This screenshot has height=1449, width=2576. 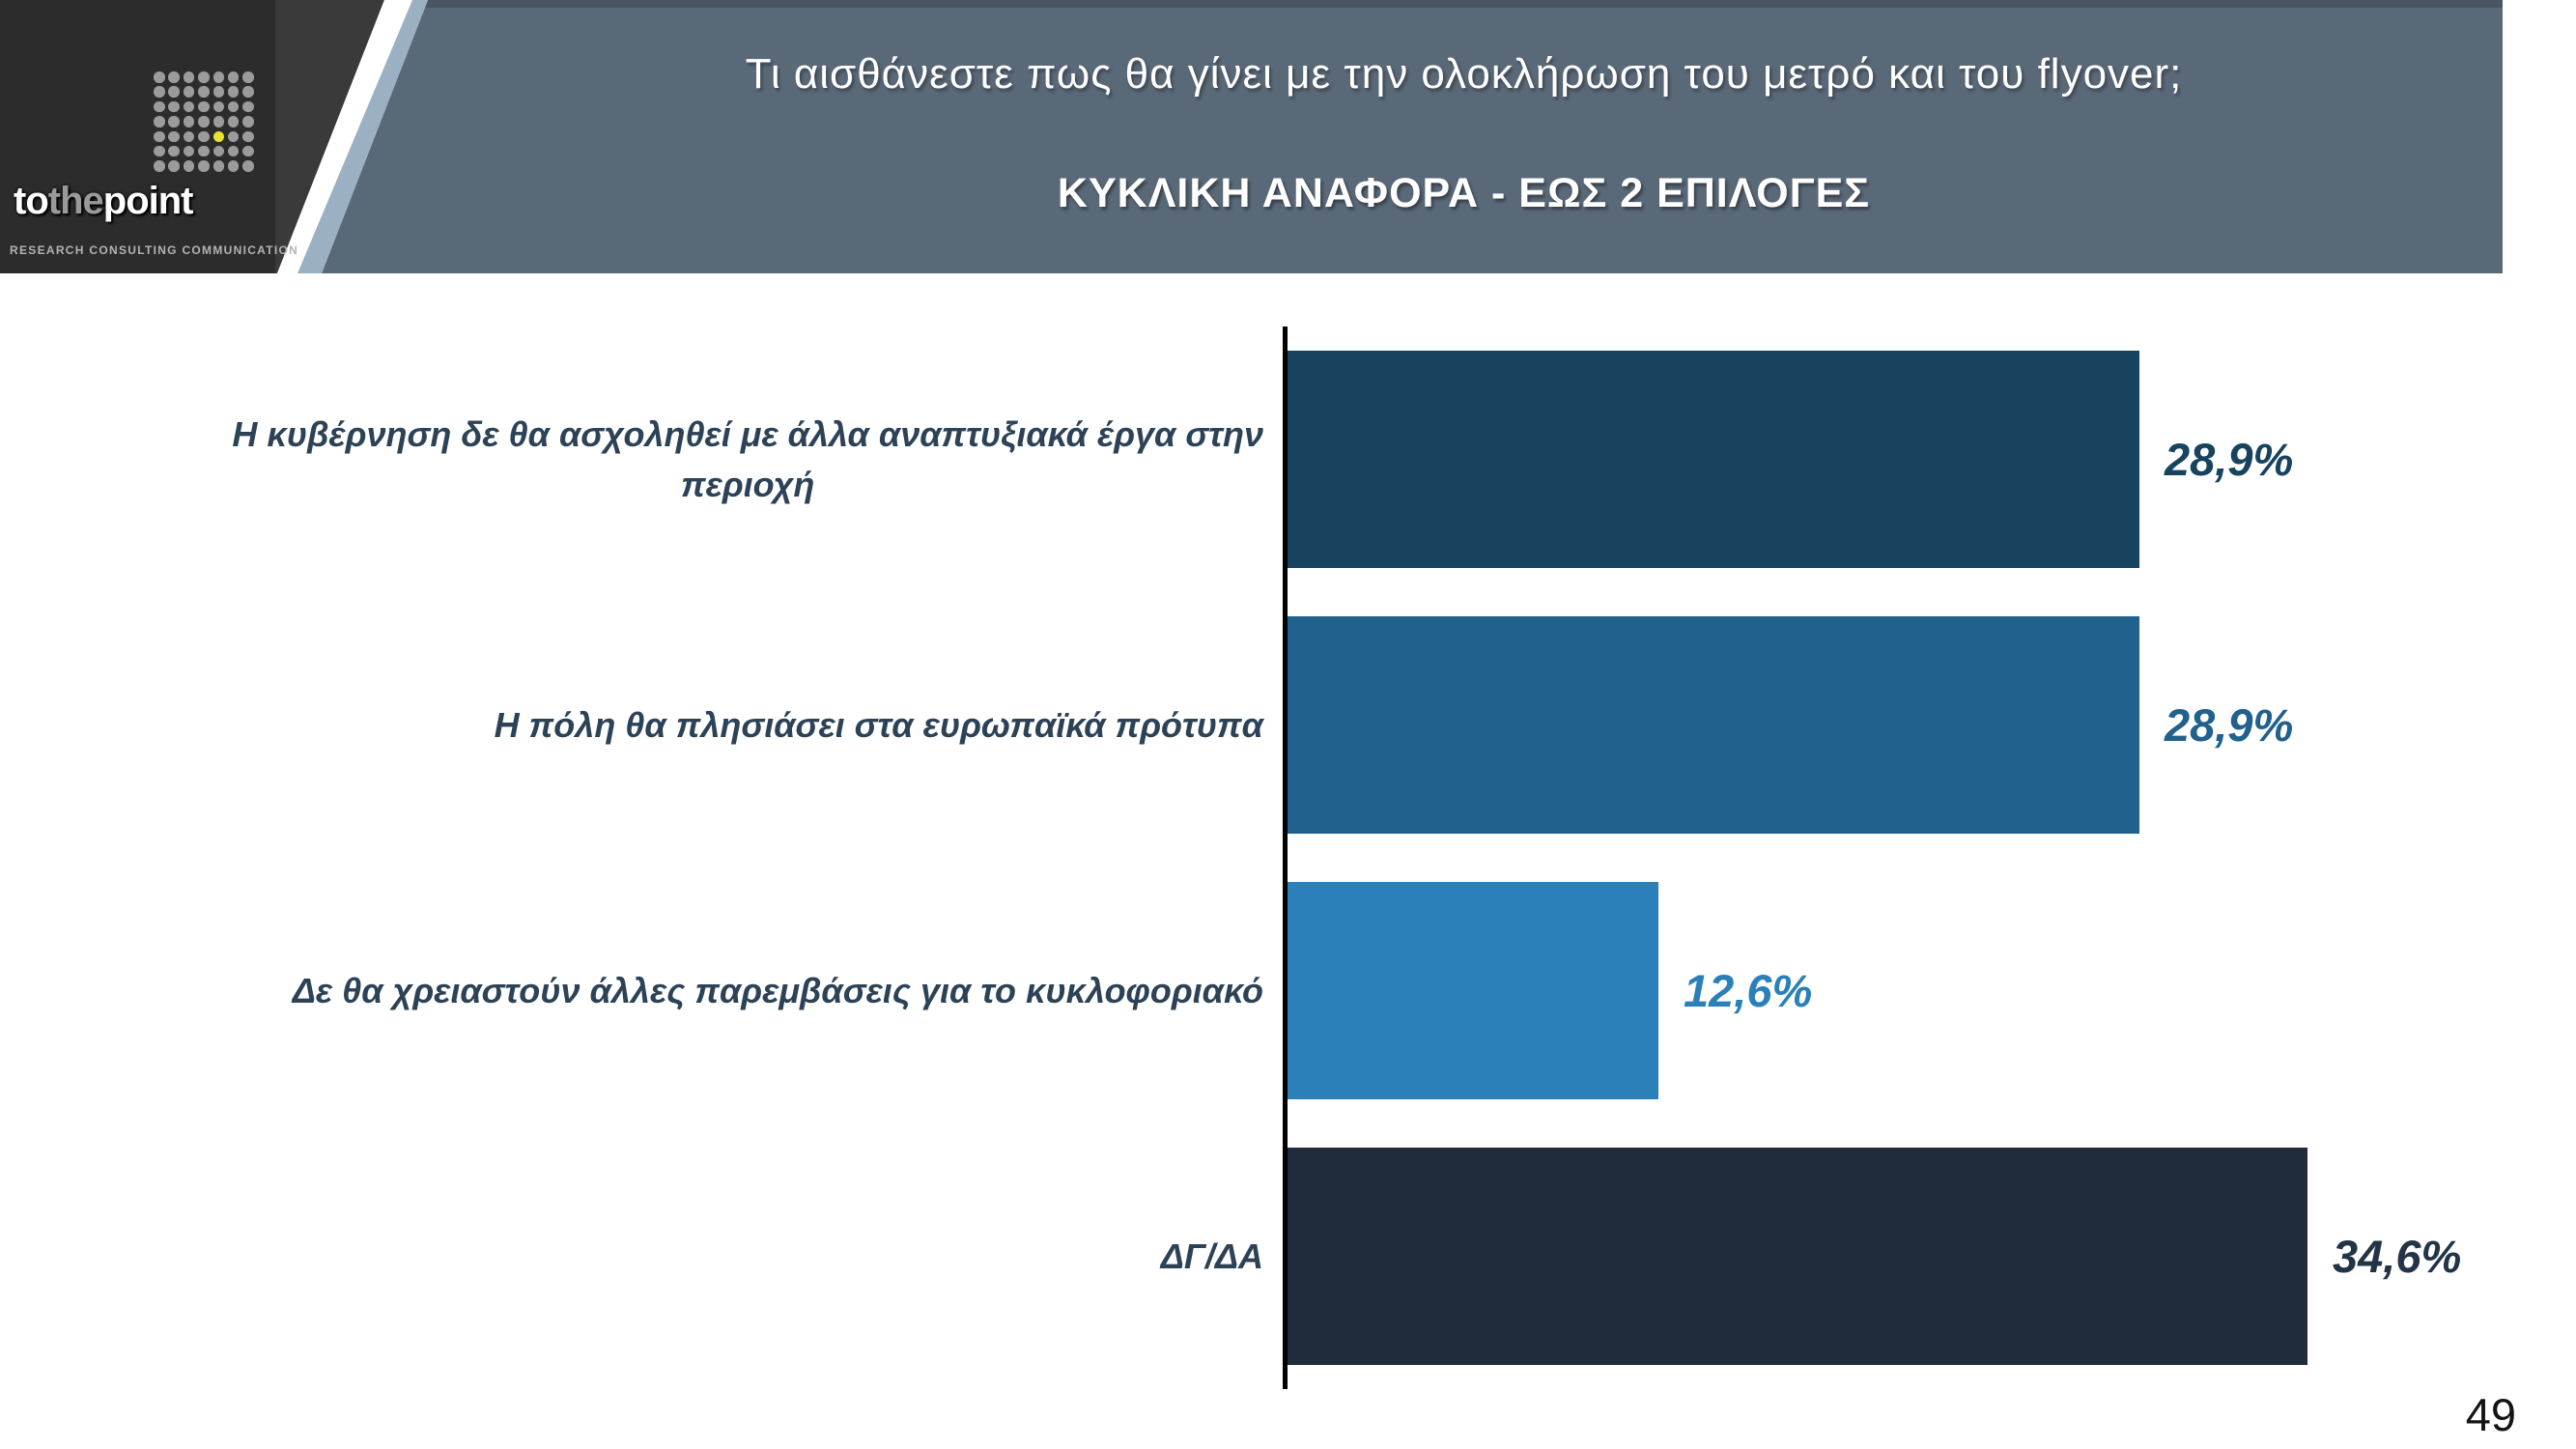 What do you see at coordinates (32, 201) in the screenshot?
I see `logo-word-to: to` at bounding box center [32, 201].